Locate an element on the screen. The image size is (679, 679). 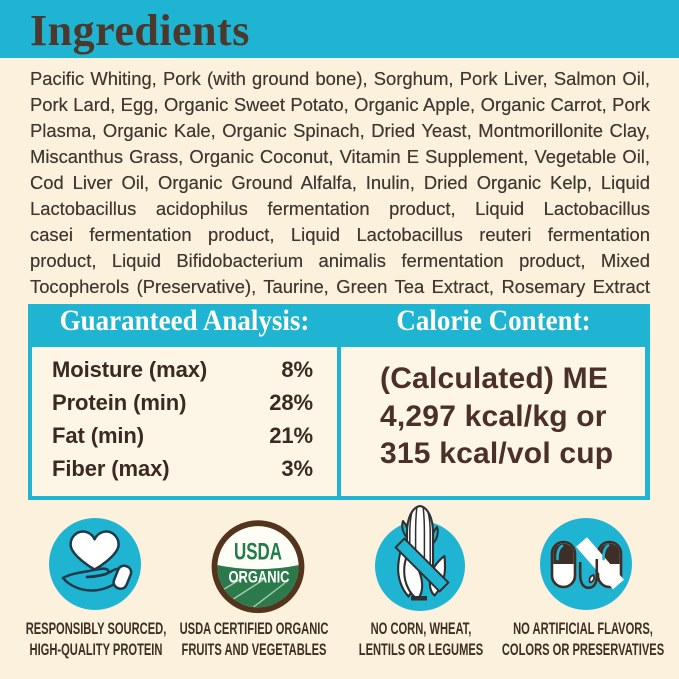
svg-text: ORGANIC is located at coordinates (259, 576).